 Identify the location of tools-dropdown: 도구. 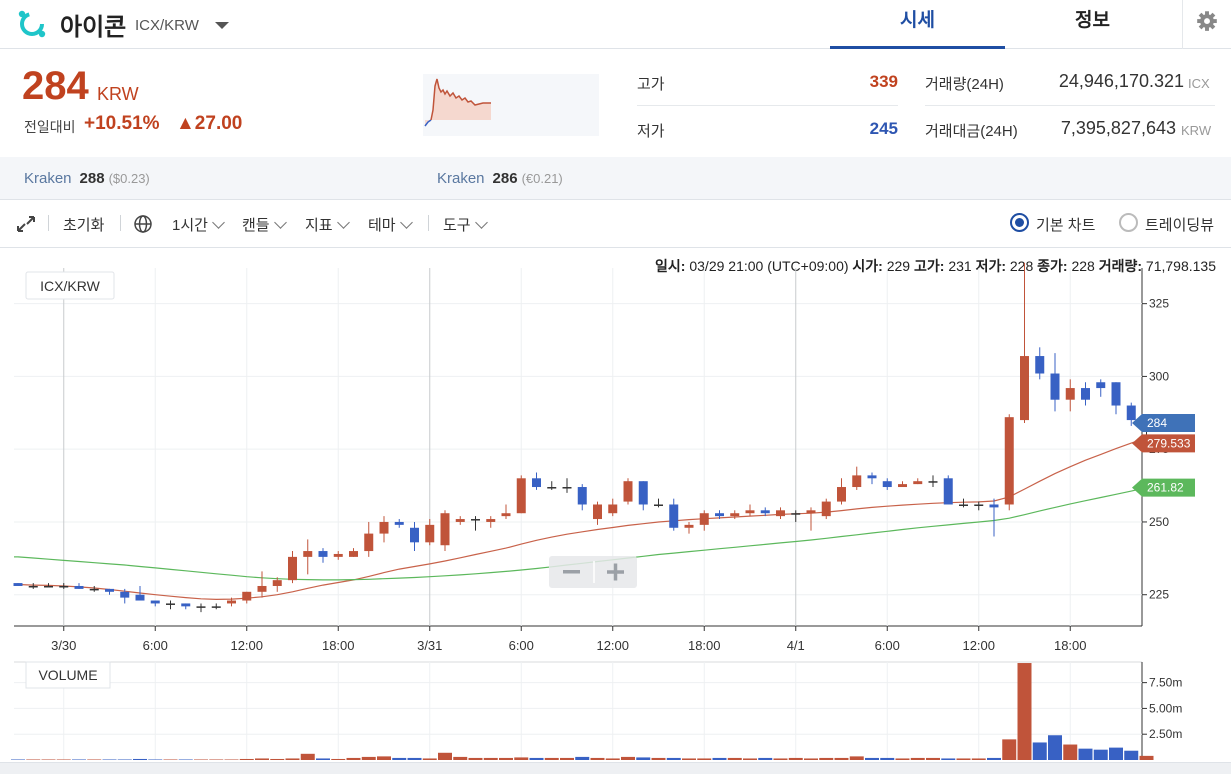
(465, 224).